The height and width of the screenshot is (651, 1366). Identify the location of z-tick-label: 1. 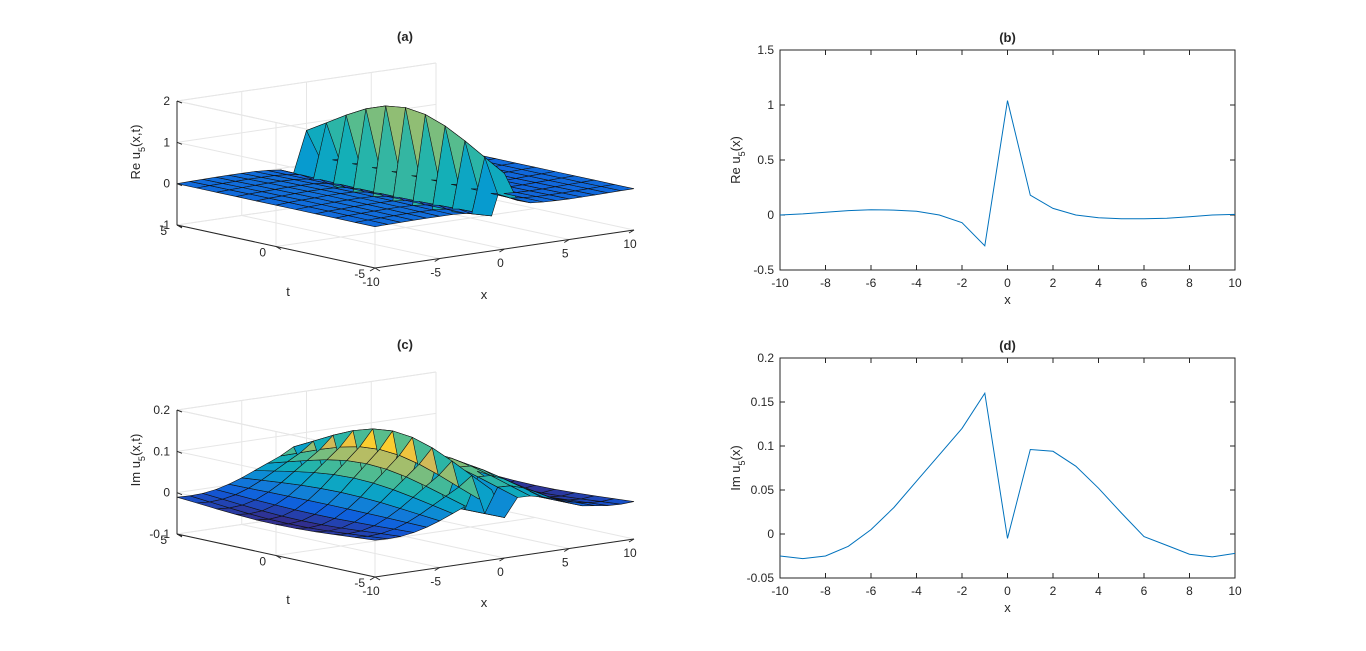
(166, 142).